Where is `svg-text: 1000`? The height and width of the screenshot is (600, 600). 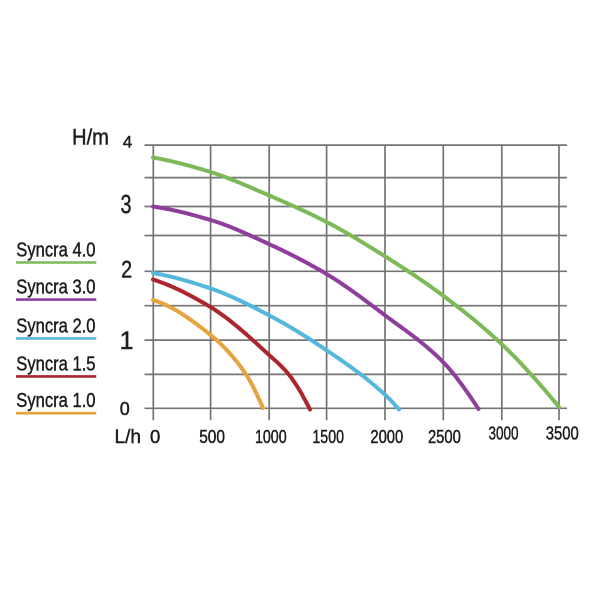 svg-text: 1000 is located at coordinates (271, 436).